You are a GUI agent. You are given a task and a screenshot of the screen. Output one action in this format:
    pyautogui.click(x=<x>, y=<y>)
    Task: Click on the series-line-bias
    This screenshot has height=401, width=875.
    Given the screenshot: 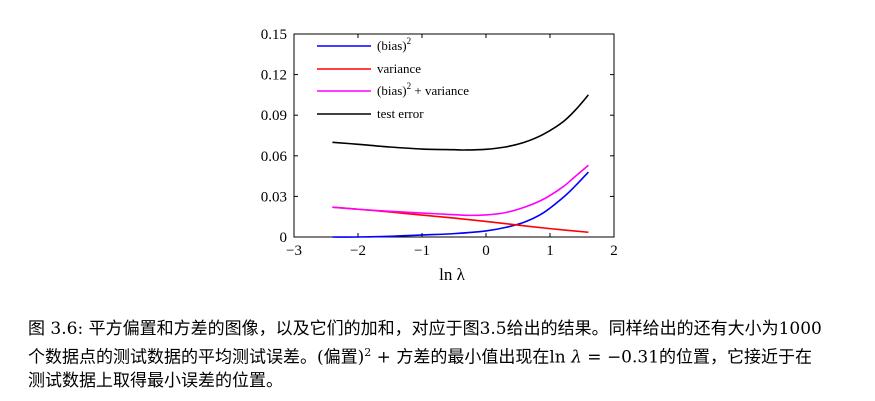 What is the action you would take?
    pyautogui.click(x=460, y=204)
    